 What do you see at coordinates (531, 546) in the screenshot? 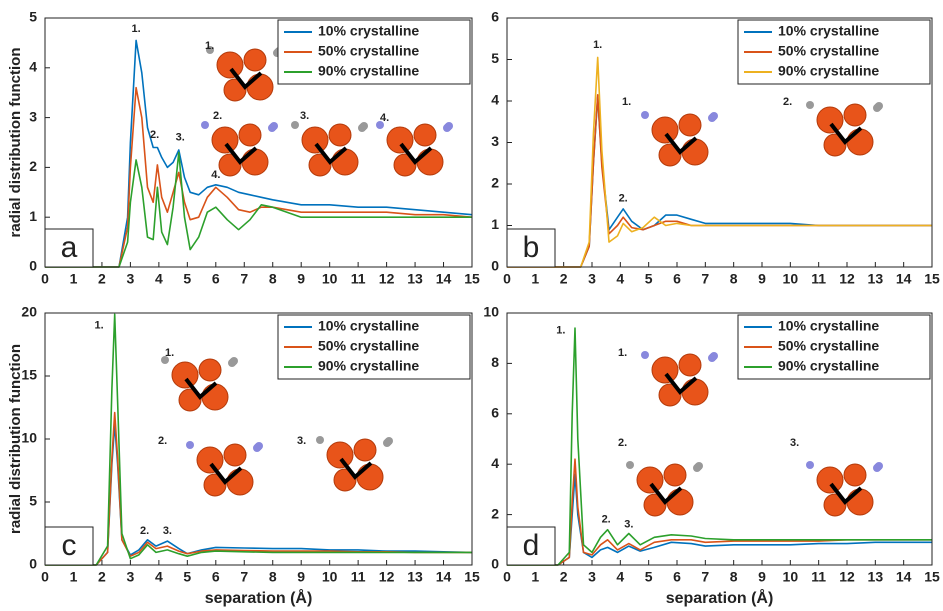
I see `panel-label-box` at bounding box center [531, 546].